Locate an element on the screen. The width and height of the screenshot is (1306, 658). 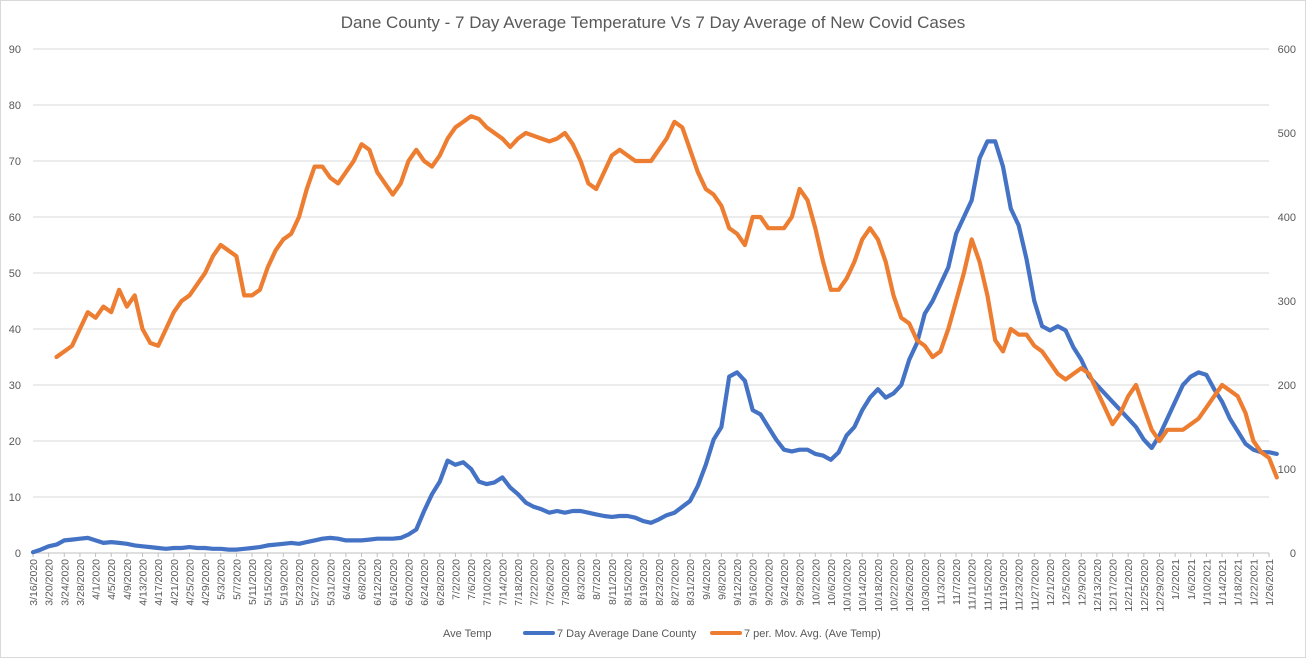
x-tick-label: 4/13/2020 is located at coordinates (144, 582).